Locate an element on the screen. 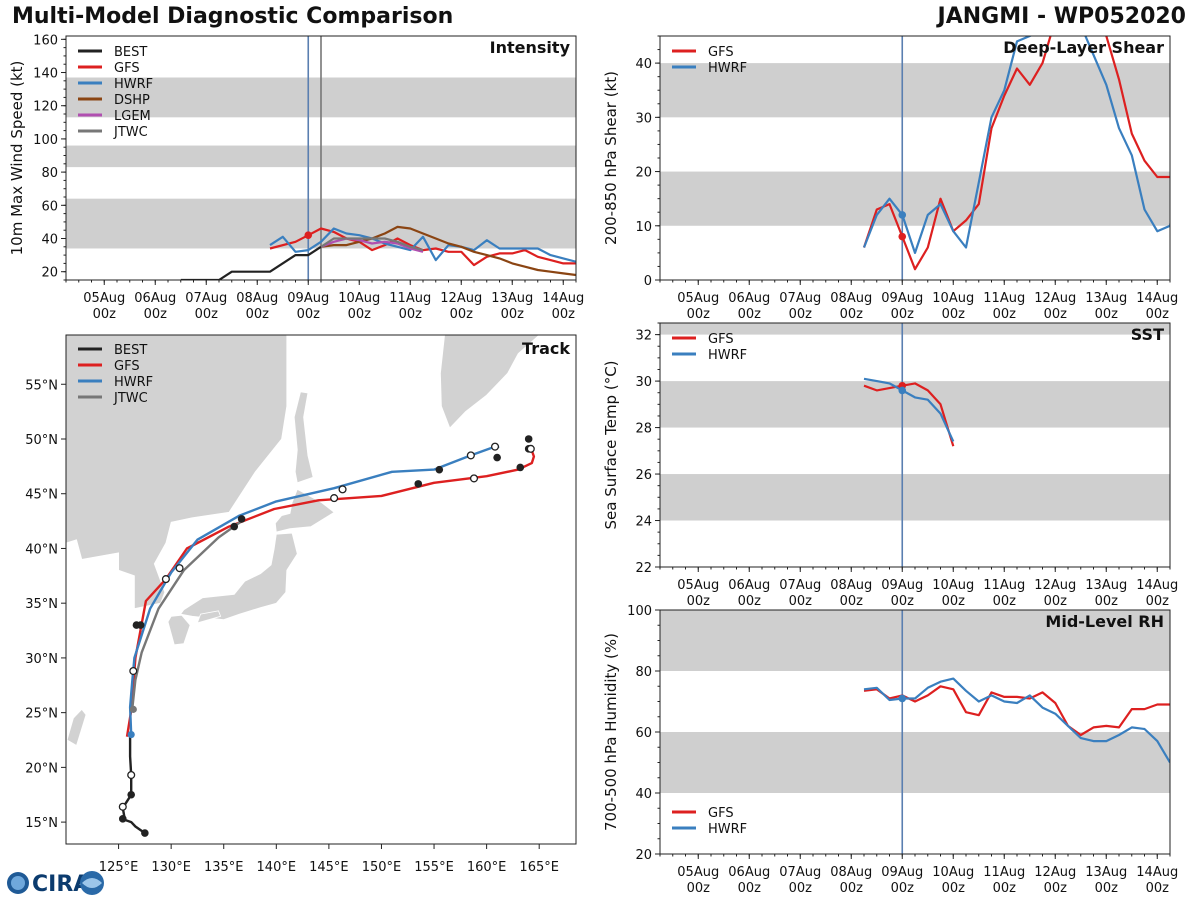 The height and width of the screenshot is (900, 1200). lat-tick-label: 30°N is located at coordinates (41, 659).